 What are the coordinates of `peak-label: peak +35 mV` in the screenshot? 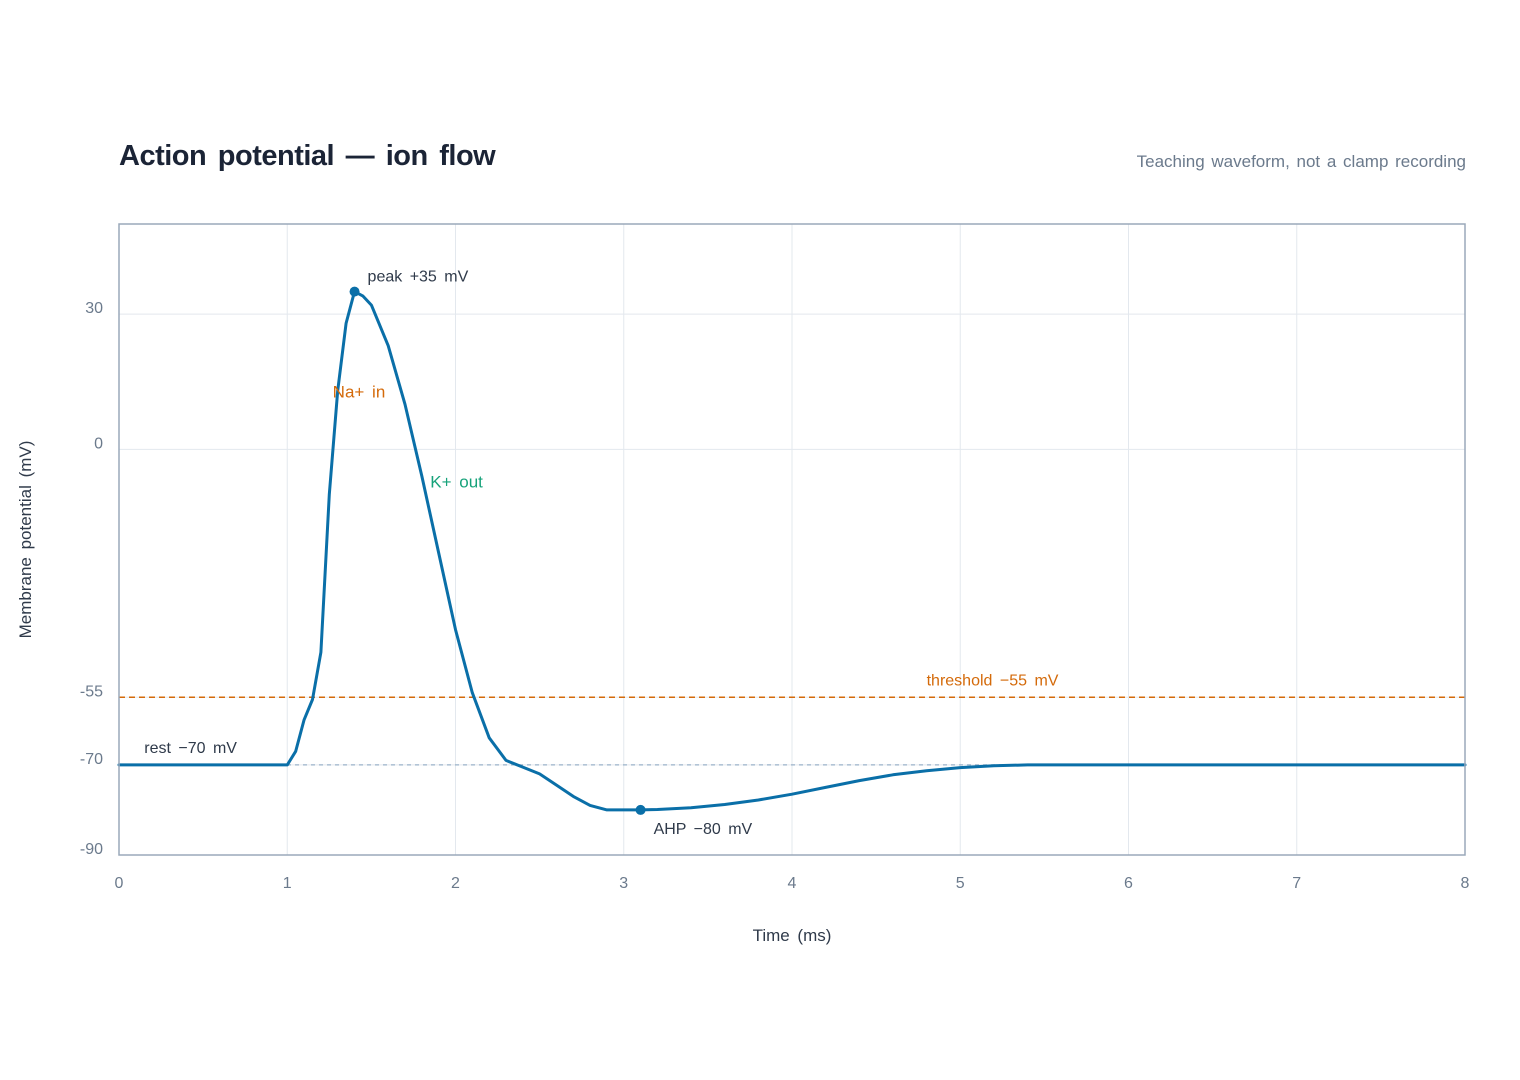 It's located at (418, 277).